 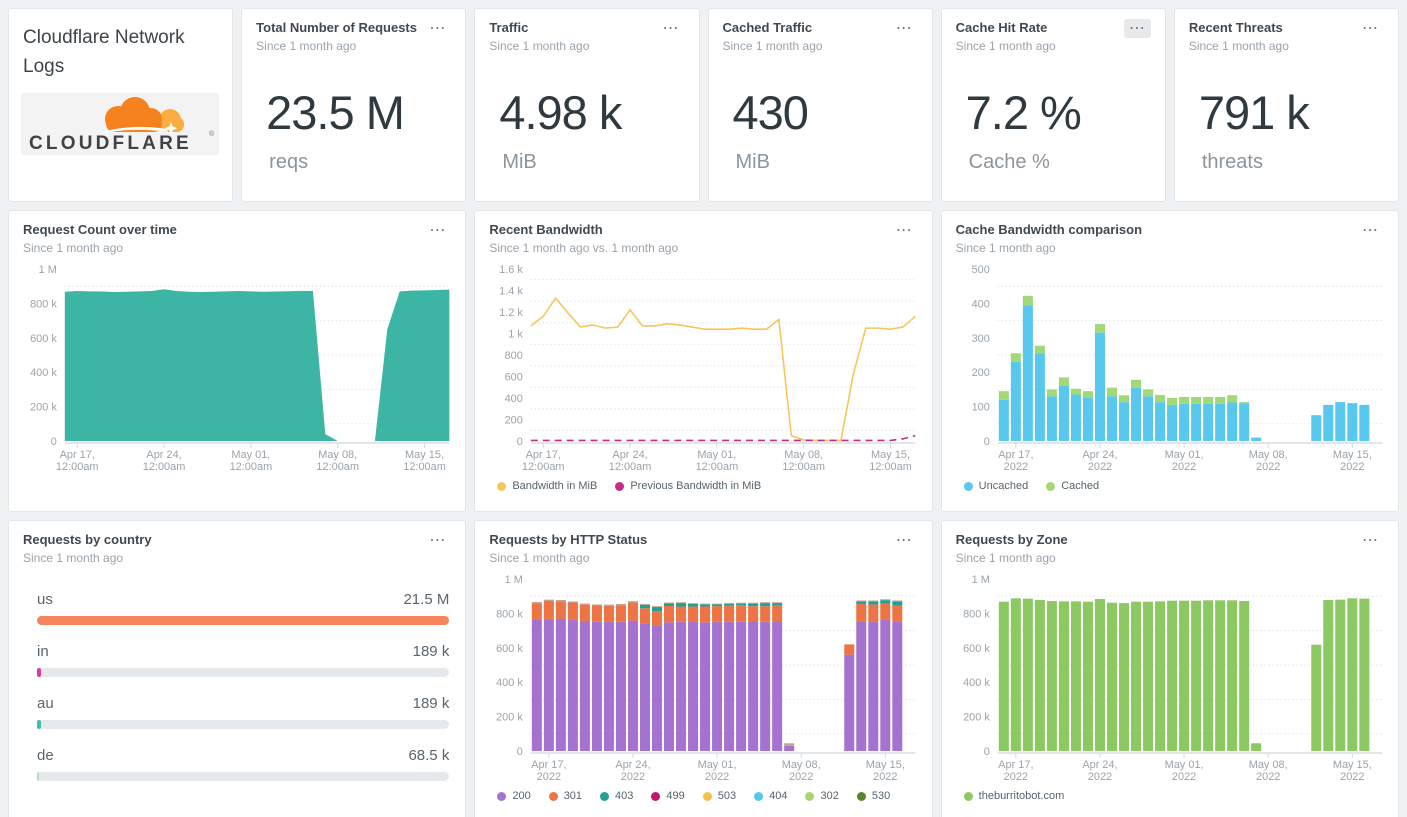 I want to click on legend-label: Cached, so click(x=1080, y=486).